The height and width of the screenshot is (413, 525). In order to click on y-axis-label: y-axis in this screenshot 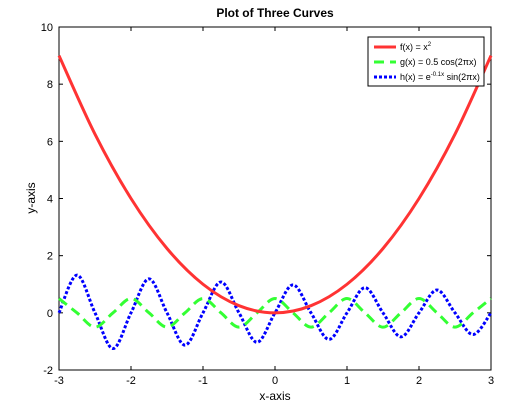, I will do `click(31, 197)`.